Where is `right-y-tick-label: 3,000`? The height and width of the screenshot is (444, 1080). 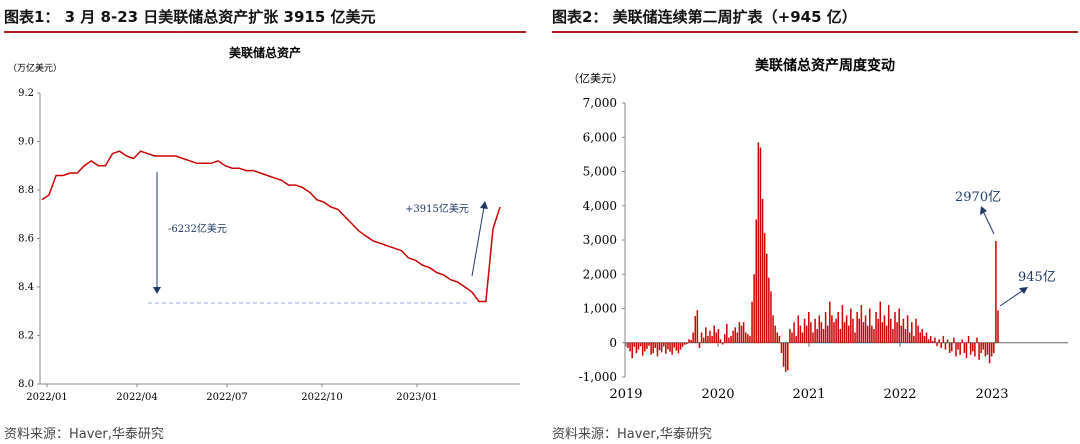 right-y-tick-label: 3,000 is located at coordinates (600, 240).